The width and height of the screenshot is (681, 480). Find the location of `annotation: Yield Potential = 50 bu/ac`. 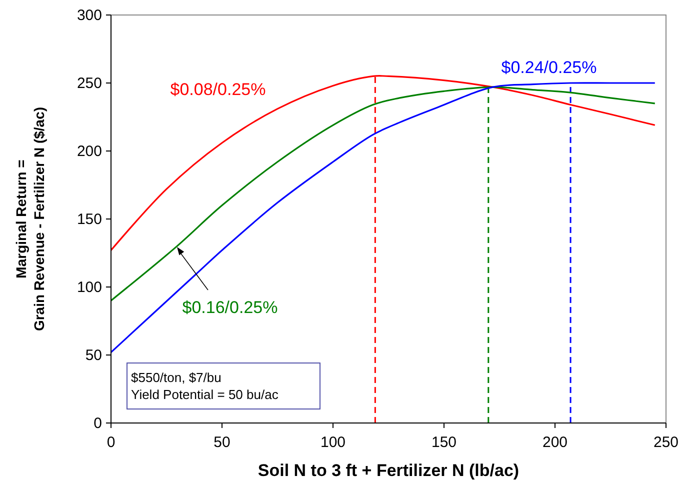

annotation: Yield Potential = 50 bu/ac is located at coordinates (205, 394).